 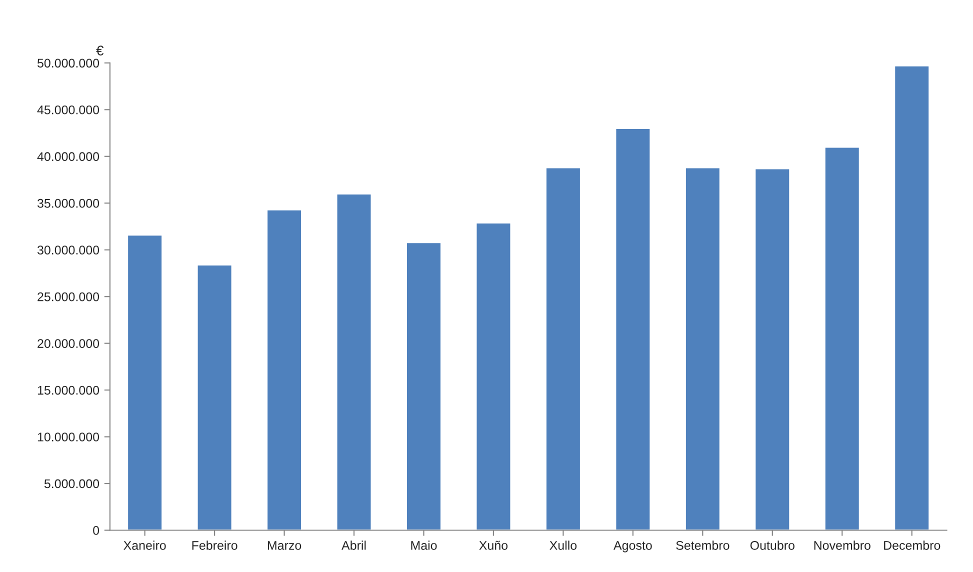 What do you see at coordinates (96, 530) in the screenshot?
I see `y-tick-label: 0` at bounding box center [96, 530].